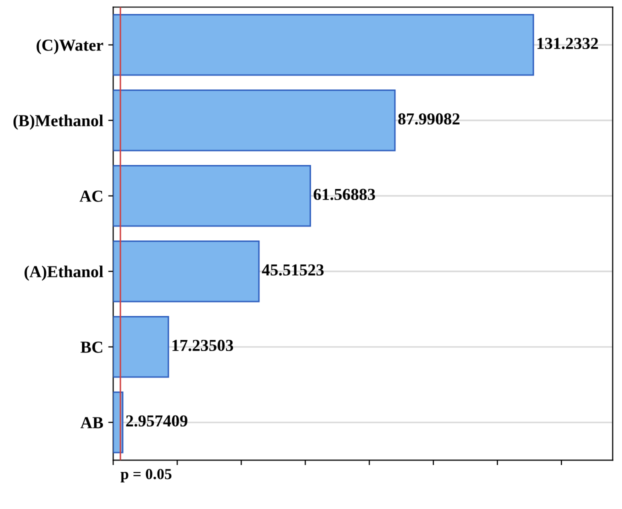 The height and width of the screenshot is (509, 622). Describe the element at coordinates (203, 346) in the screenshot. I see `data-label: 17.23503` at that location.